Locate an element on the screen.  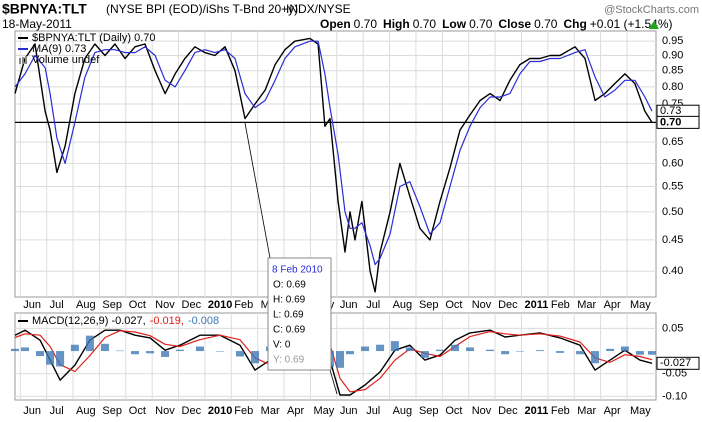
date: 18-May-2011 is located at coordinates (37, 24).